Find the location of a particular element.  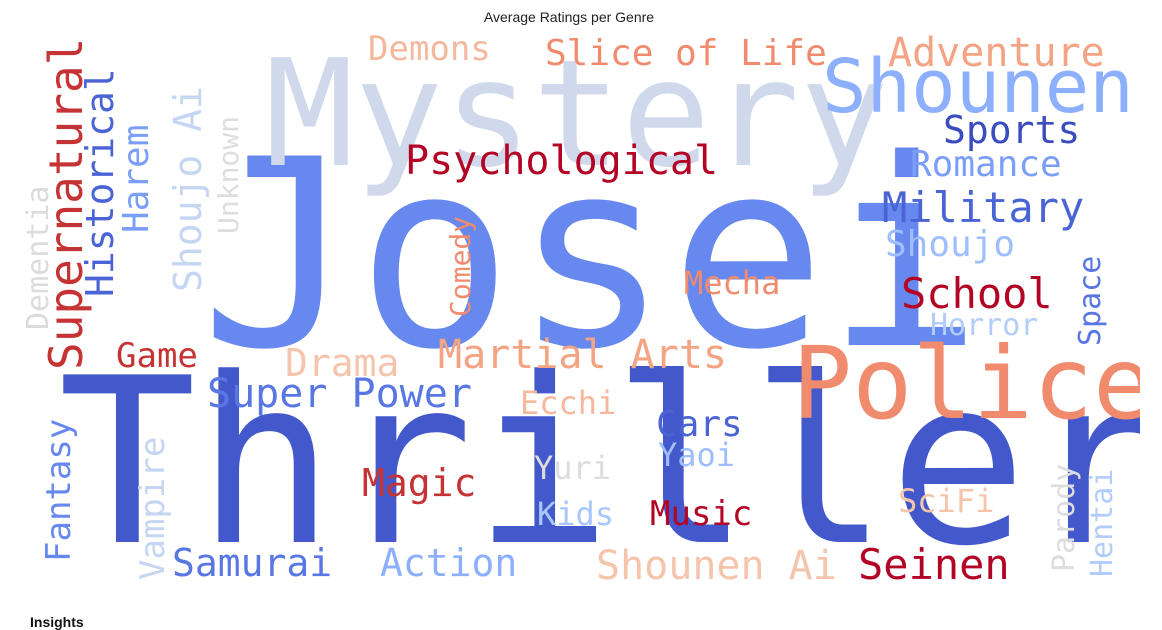

word-action: Action is located at coordinates (448, 563).